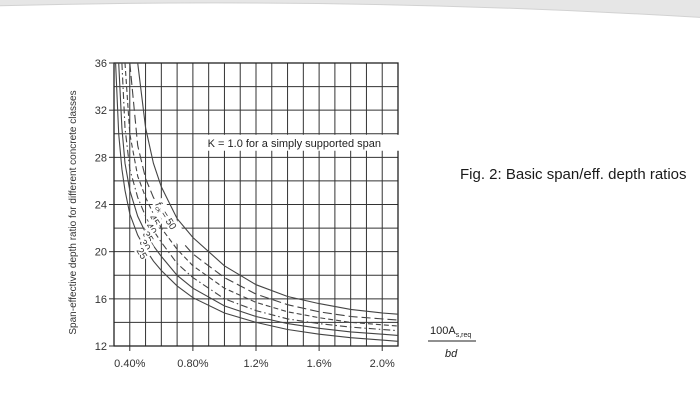  I want to click on annotation-background, so click(302, 142).